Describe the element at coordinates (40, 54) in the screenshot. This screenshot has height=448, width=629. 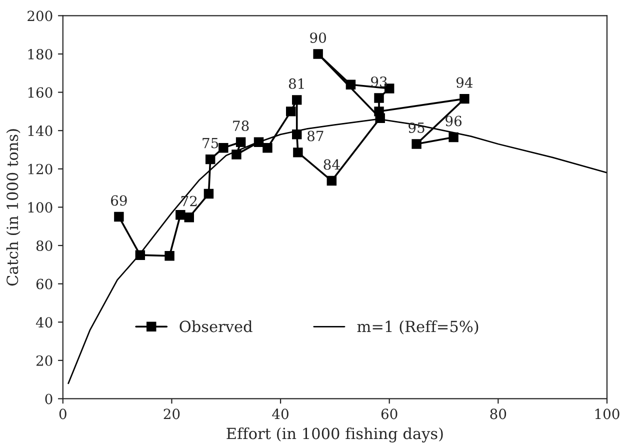
I see `y-tick-label: 180` at that location.